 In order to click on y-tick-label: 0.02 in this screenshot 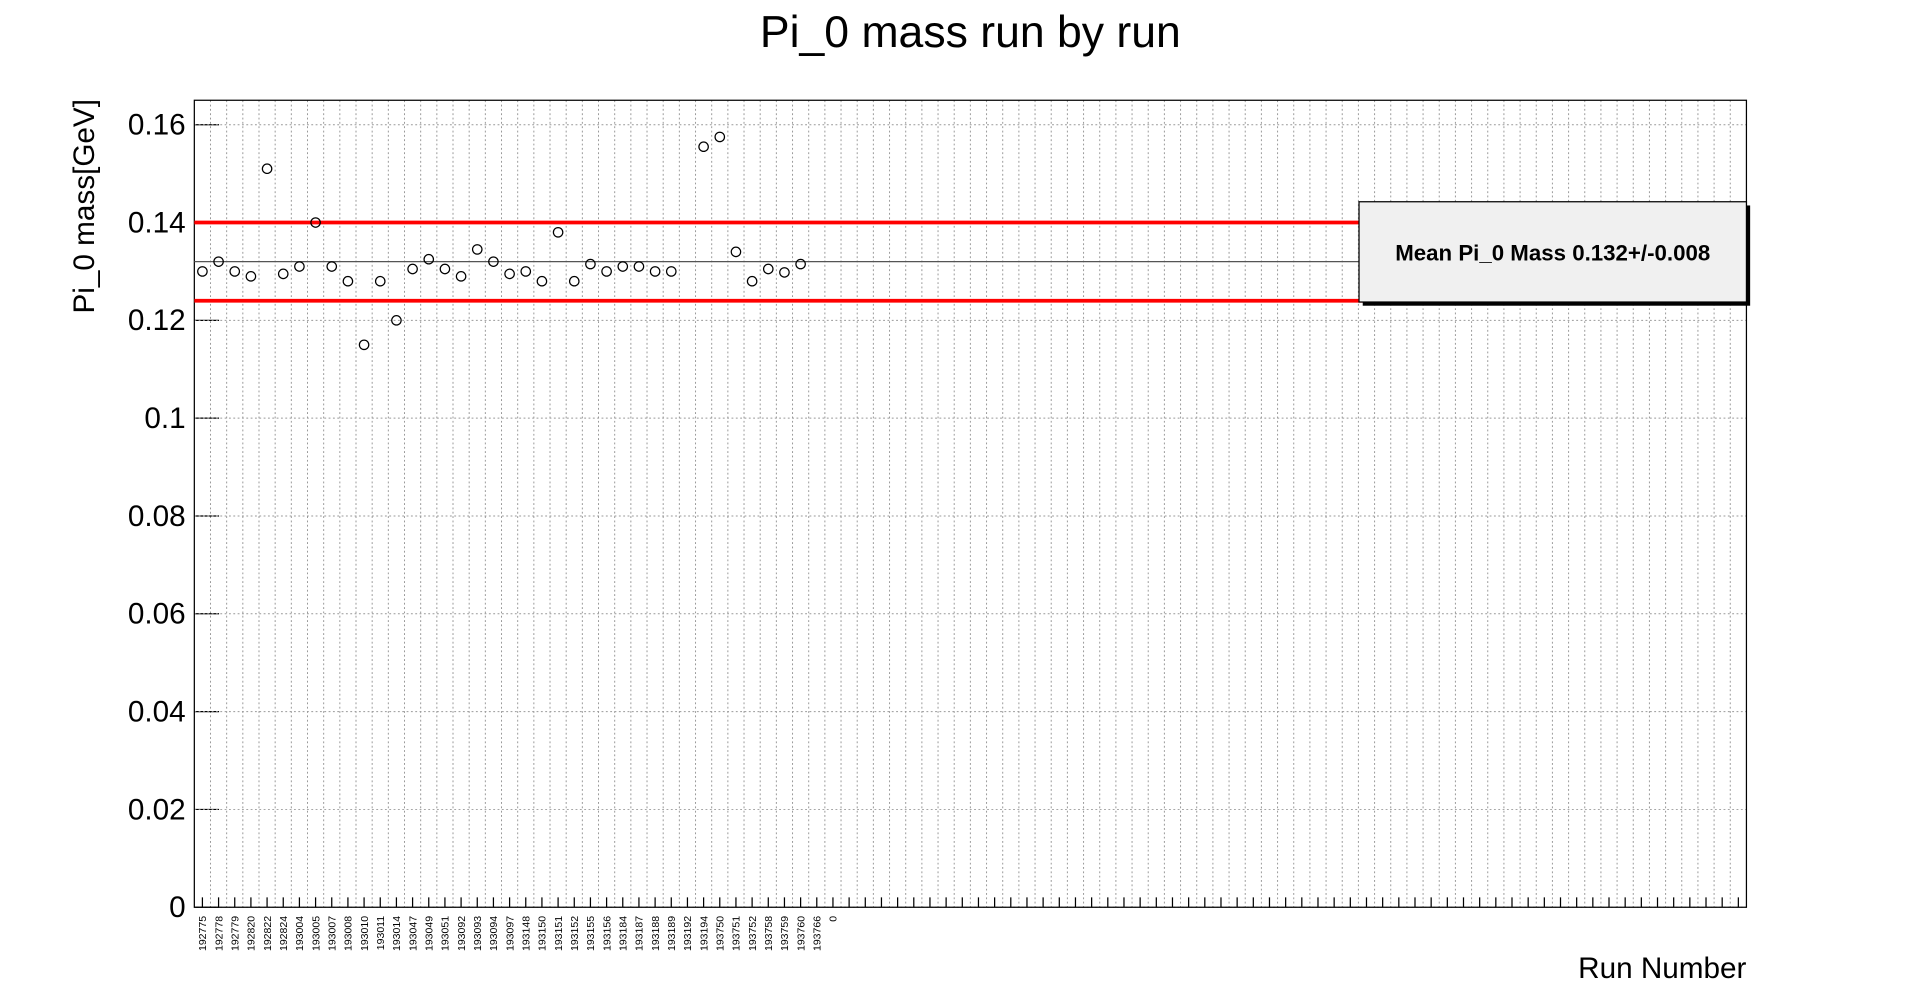, I will do `click(157, 809)`.